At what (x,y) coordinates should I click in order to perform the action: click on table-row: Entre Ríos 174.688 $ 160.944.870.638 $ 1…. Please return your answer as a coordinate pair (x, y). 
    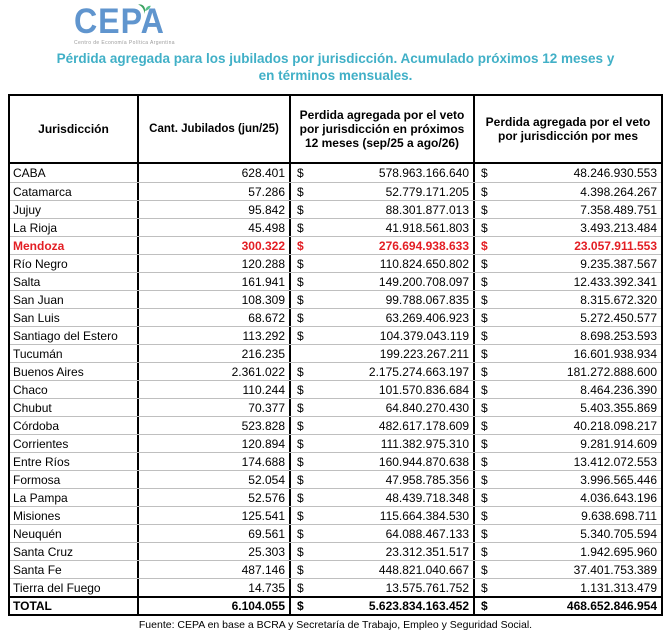
    Looking at the image, I should click on (335, 461).